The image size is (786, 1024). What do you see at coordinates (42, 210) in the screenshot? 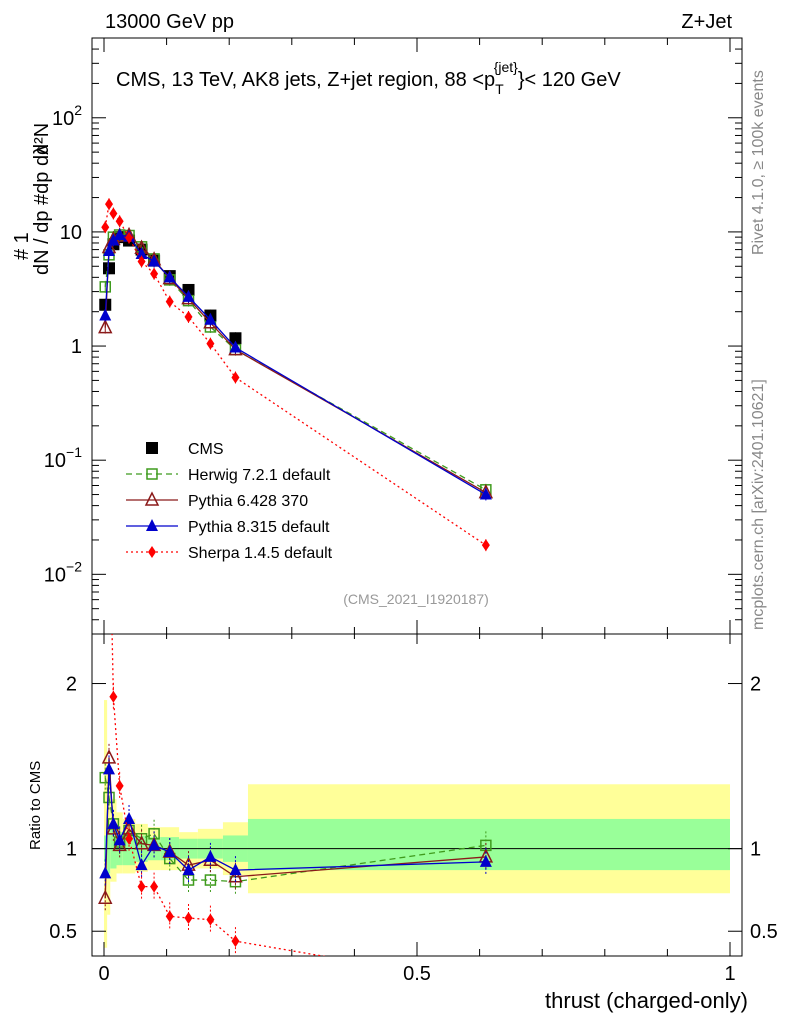
I see `svg-text: dN / dp #dp dλ` at bounding box center [42, 210].